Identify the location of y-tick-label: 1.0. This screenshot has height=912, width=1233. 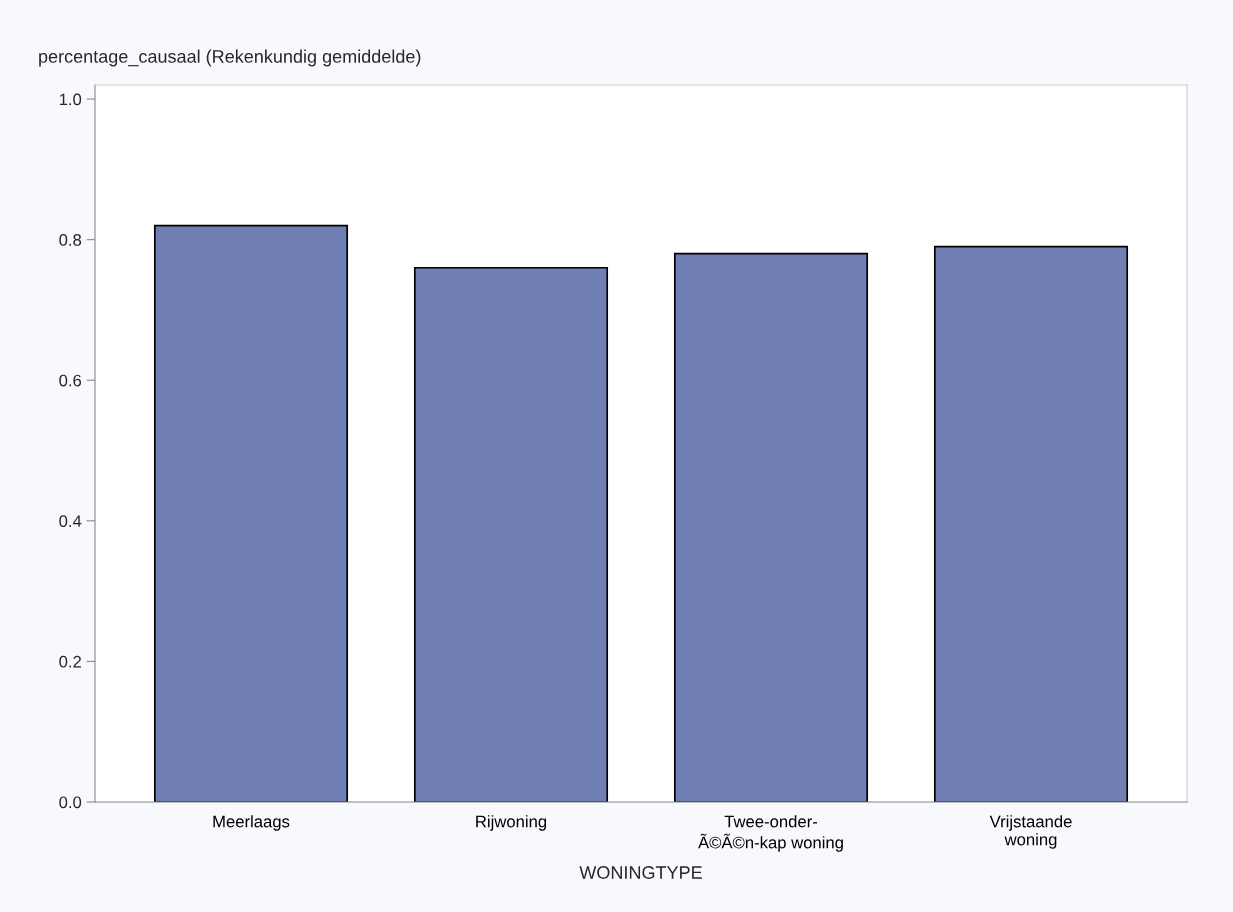
(70, 99).